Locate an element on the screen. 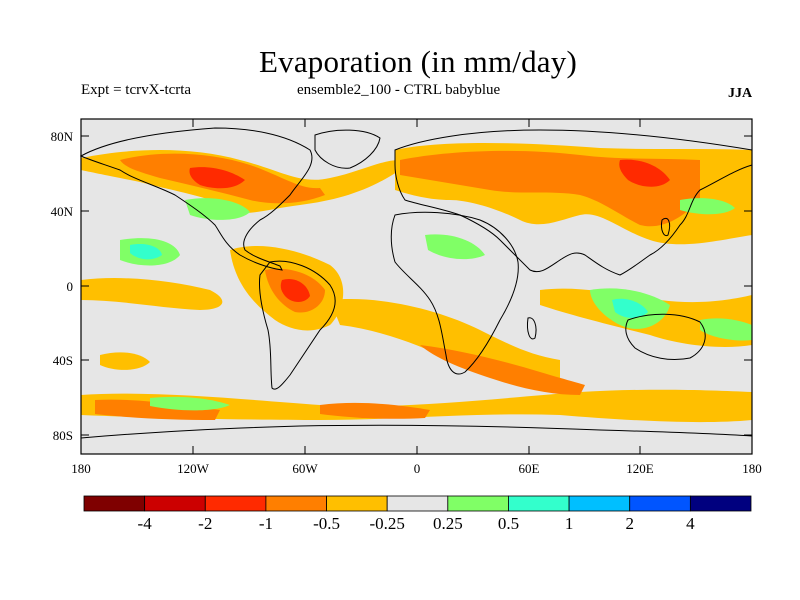  lon-labels: 180 120W 60W 0 60E 120E 180 is located at coordinates (416, 468).